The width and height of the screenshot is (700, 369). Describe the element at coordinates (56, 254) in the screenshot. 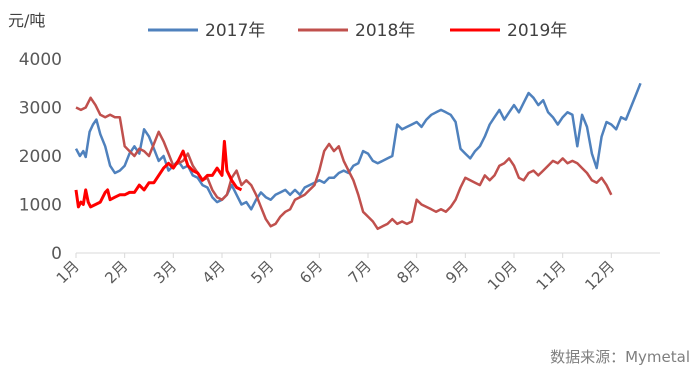

I see `y-tick-label: 0` at that location.